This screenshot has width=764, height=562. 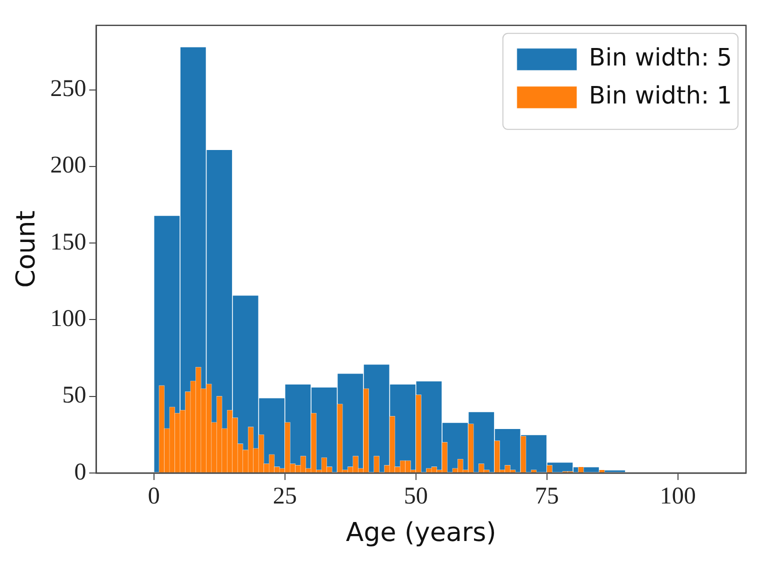 I want to click on y-tick-label: 150, so click(x=68, y=242).